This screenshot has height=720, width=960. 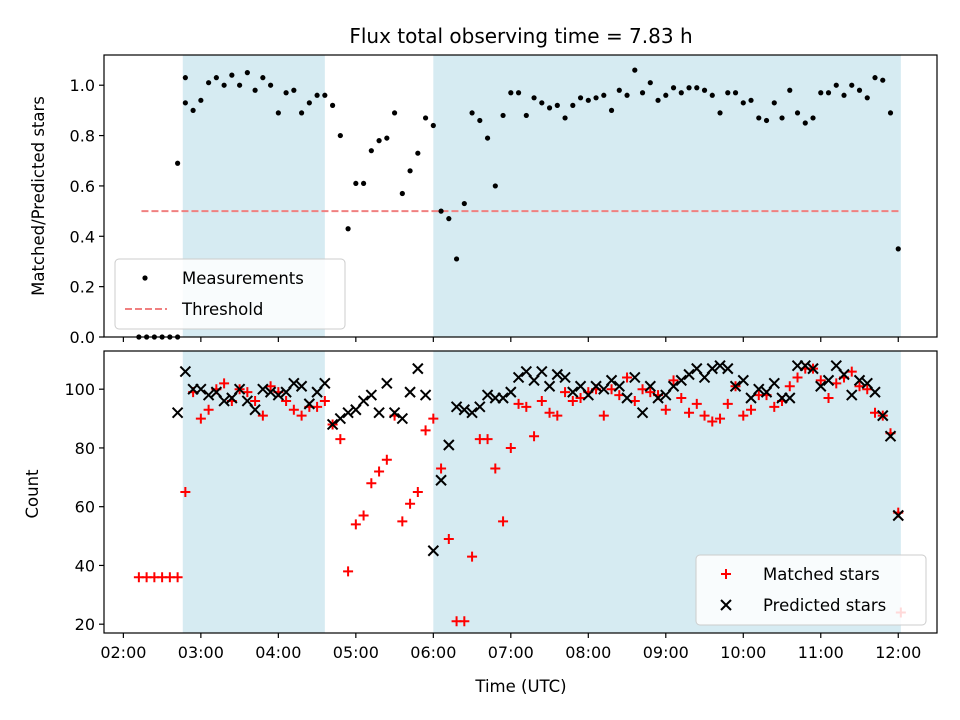 I want to click on y-tick-label: 0.8, so click(x=82, y=136).